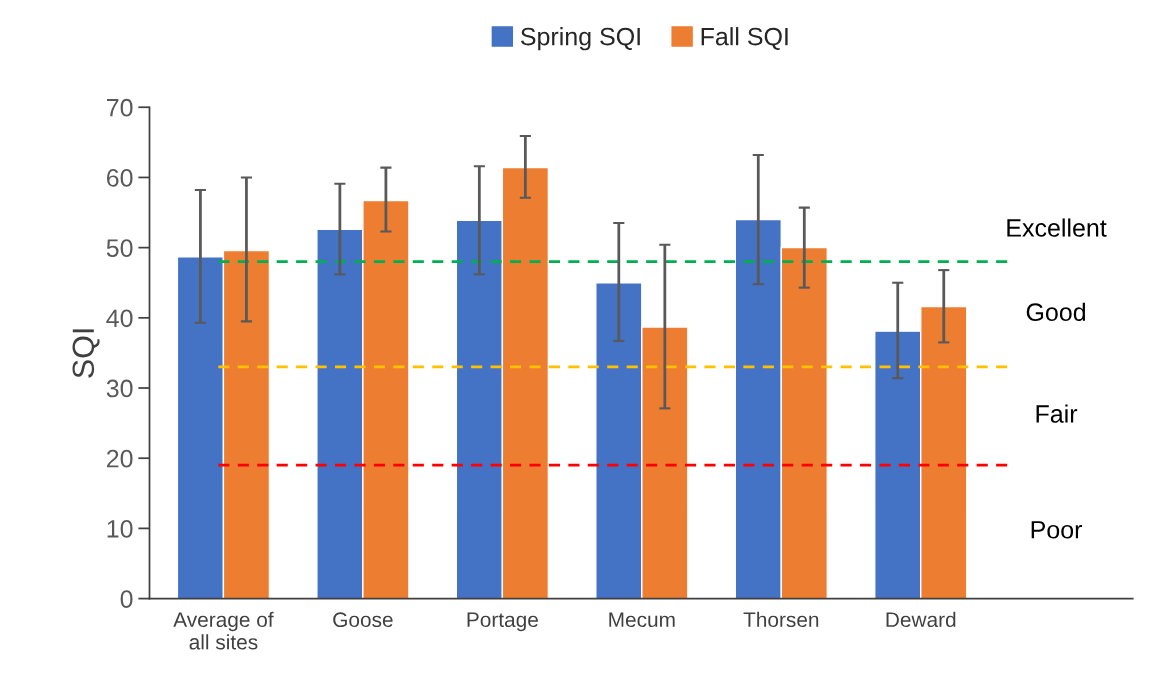  What do you see at coordinates (119, 388) in the screenshot?
I see `y-tick-label: 30` at bounding box center [119, 388].